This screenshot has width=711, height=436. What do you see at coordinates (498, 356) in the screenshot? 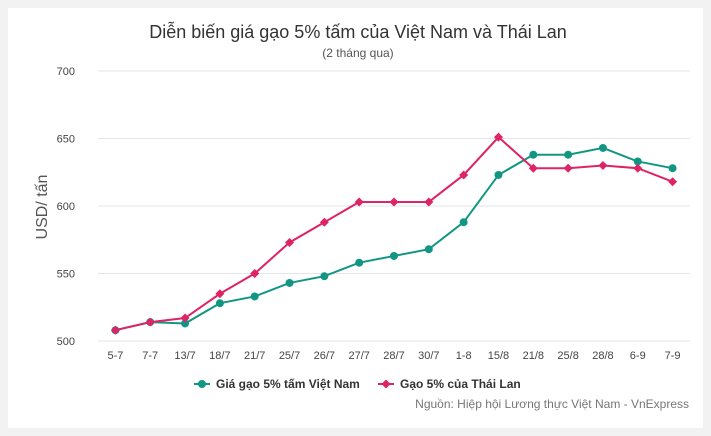
I see `x-tick-label: 15/8` at bounding box center [498, 356].